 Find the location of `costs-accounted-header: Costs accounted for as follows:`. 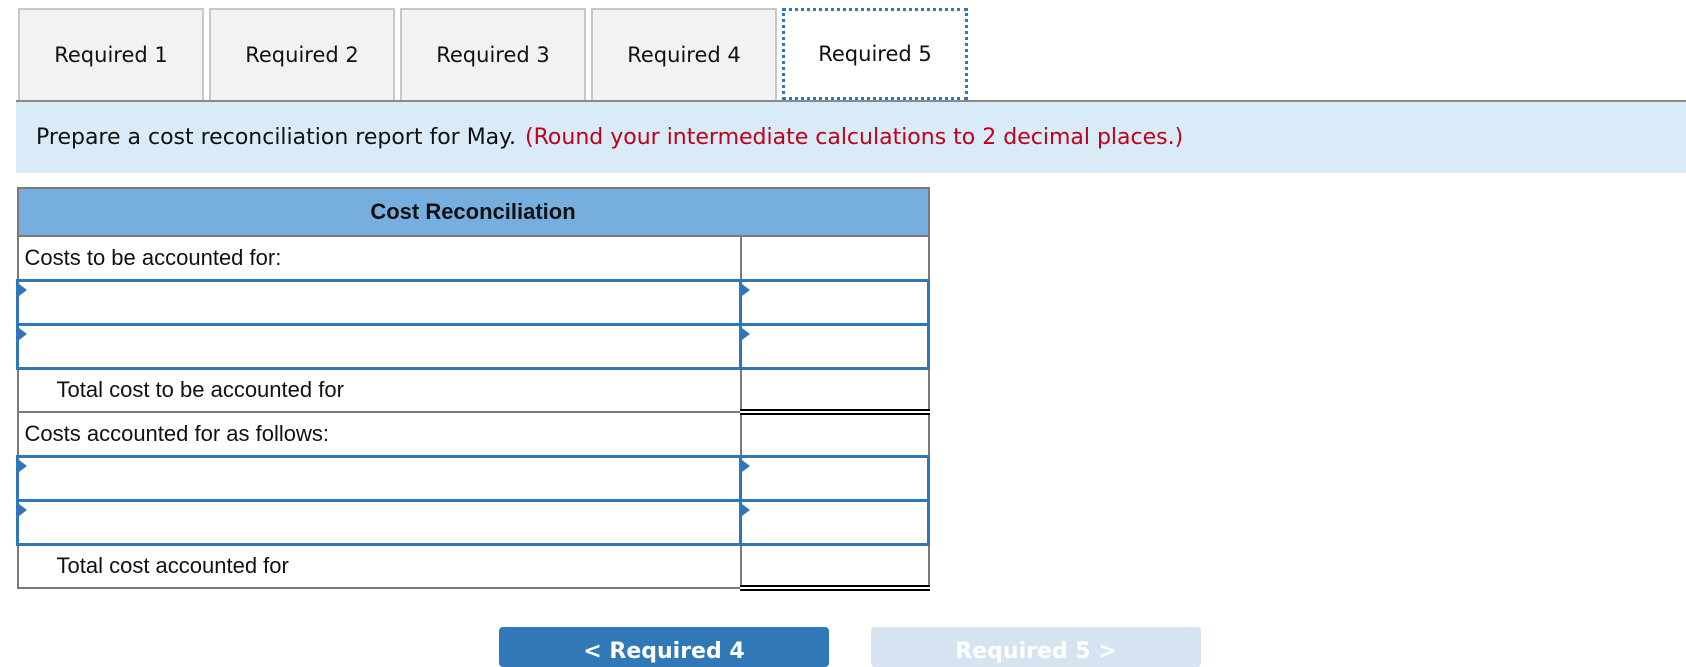

costs-accounted-header: Costs accounted for as follows: is located at coordinates (379, 434).